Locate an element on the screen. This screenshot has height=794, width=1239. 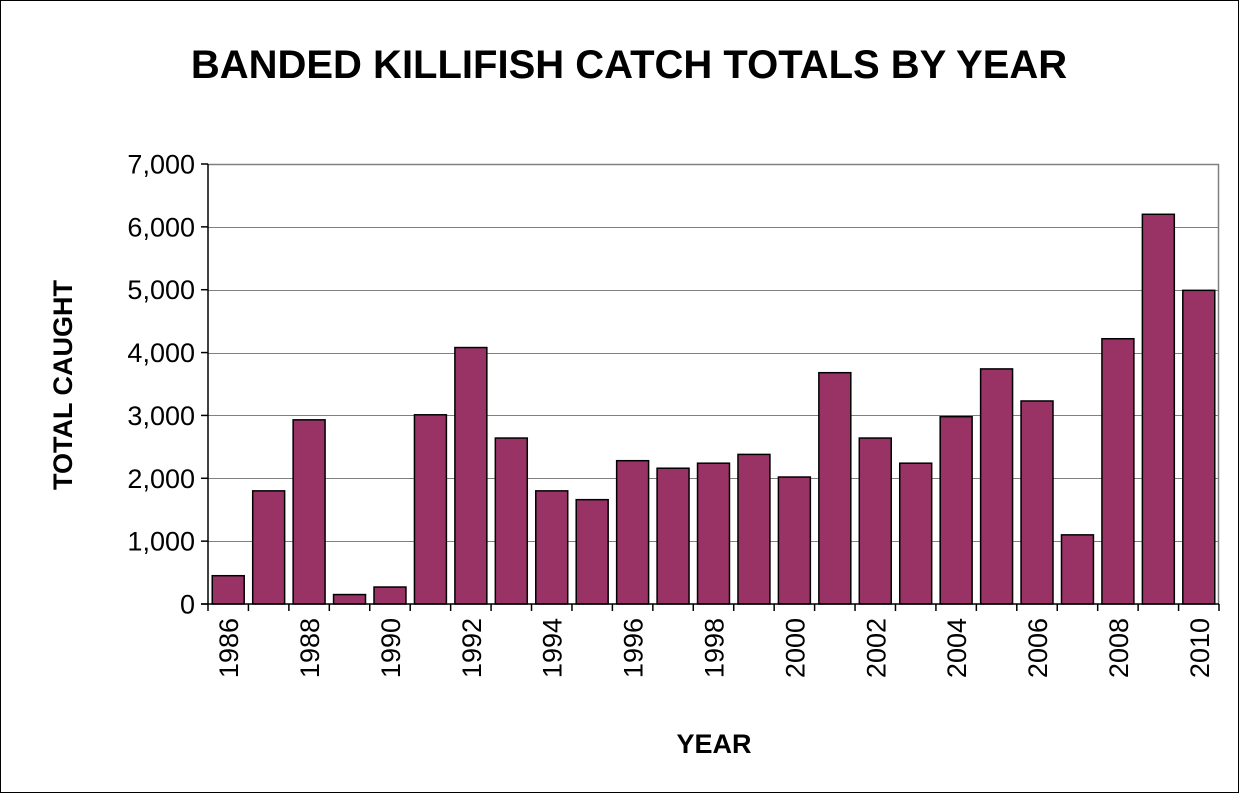
y-tick-label: 5,000 is located at coordinates (161, 290).